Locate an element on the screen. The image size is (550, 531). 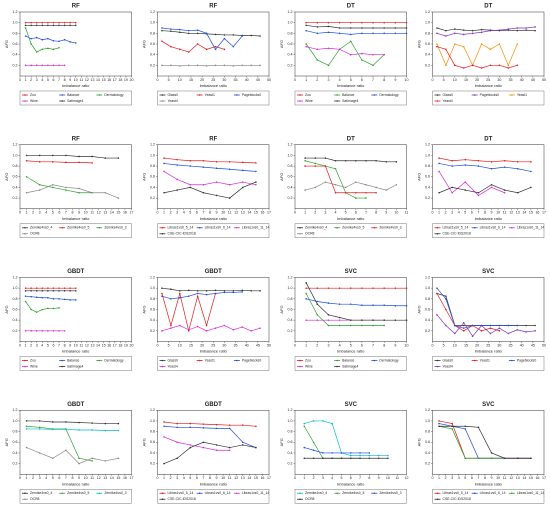
x-tick-label: 20 is located at coordinates (132, 345).